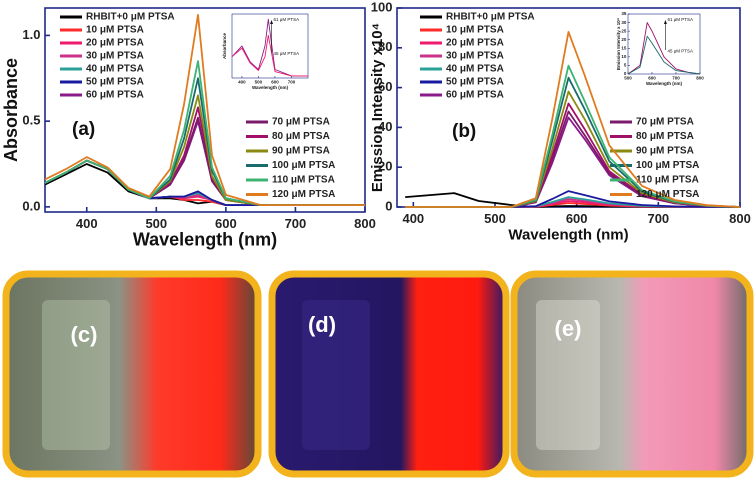 The width and height of the screenshot is (756, 480). Describe the element at coordinates (132, 374) in the screenshot. I see `photo-c` at that location.